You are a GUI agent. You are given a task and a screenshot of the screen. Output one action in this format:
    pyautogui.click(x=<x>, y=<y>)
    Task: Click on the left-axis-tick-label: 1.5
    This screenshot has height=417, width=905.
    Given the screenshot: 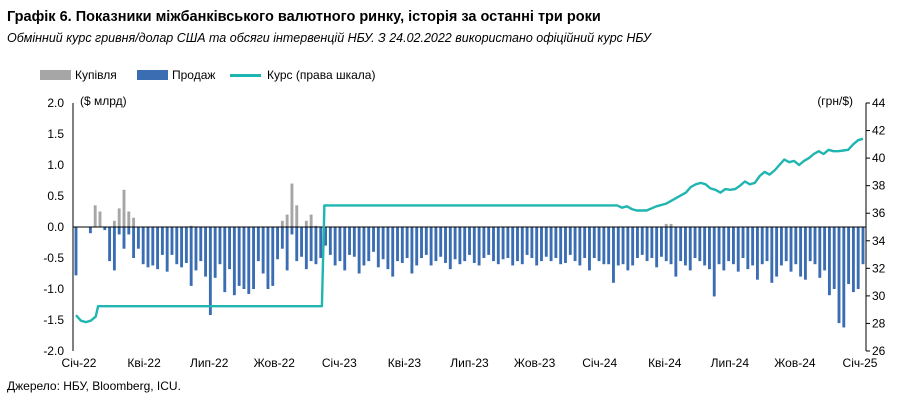 What is the action you would take?
    pyautogui.click(x=55, y=134)
    